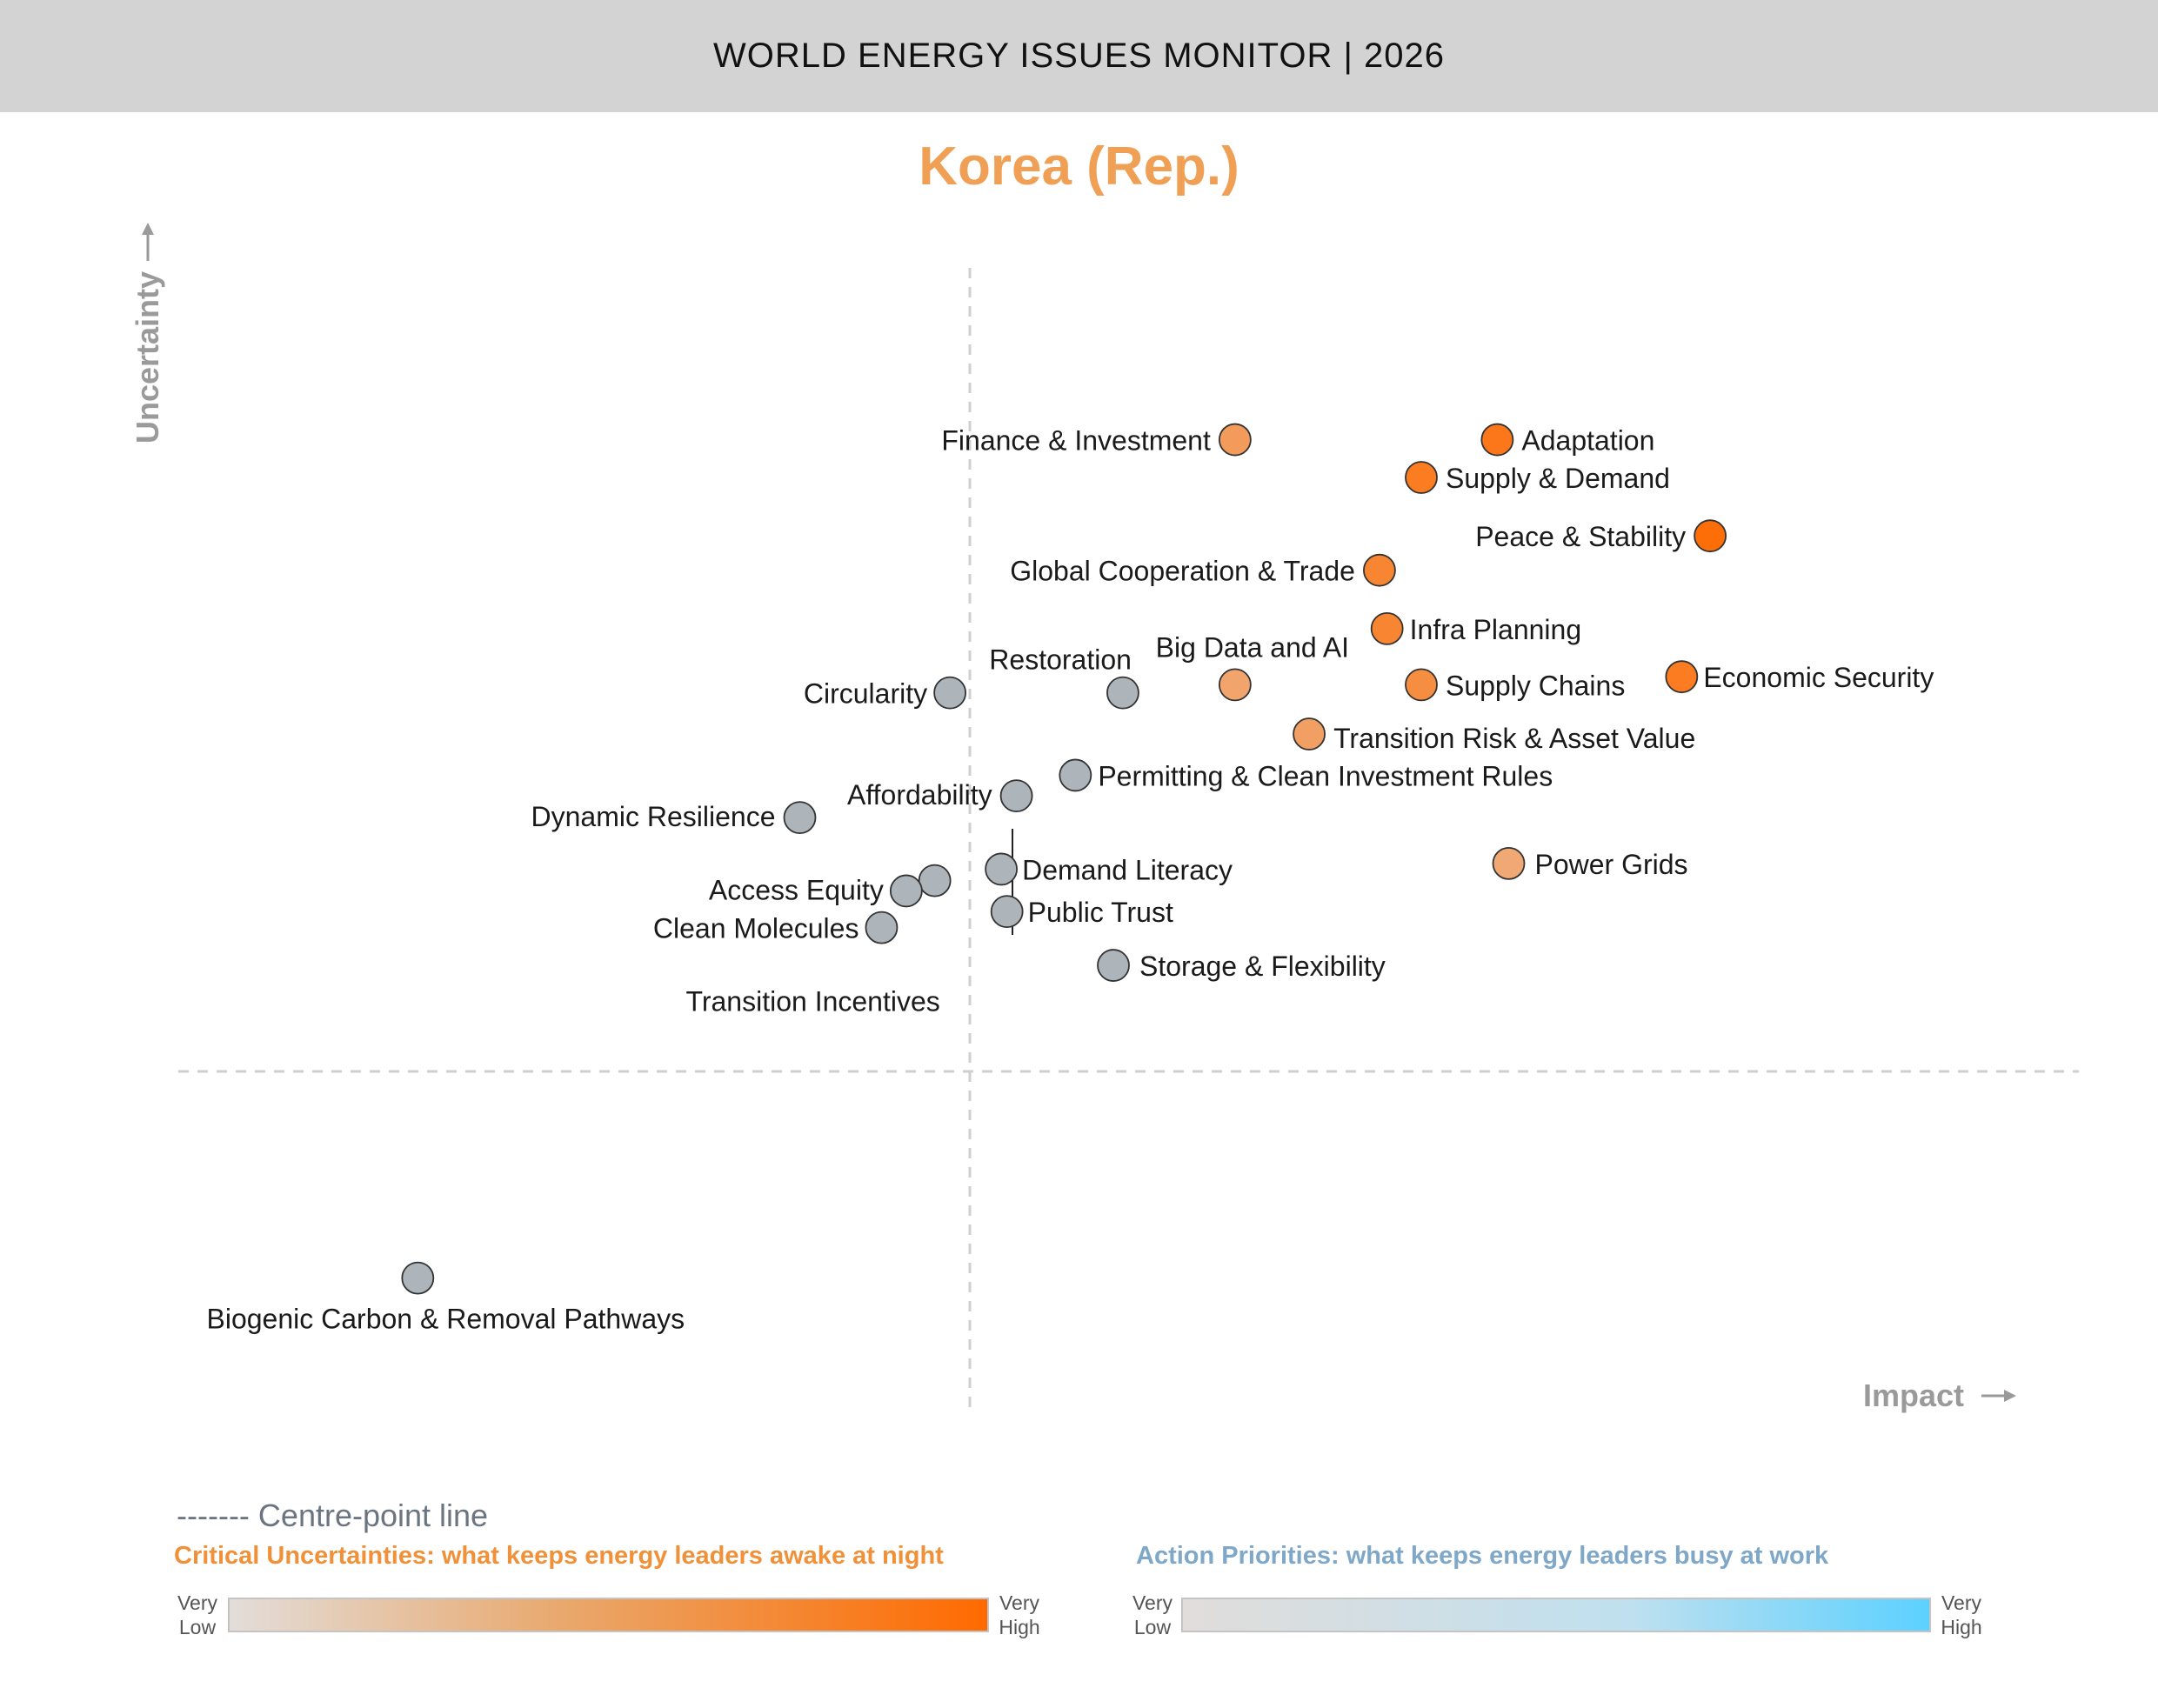 Image resolution: width=2158 pixels, height=1708 pixels. What do you see at coordinates (1998, 1396) in the screenshot?
I see `x-axis-arrow` at bounding box center [1998, 1396].